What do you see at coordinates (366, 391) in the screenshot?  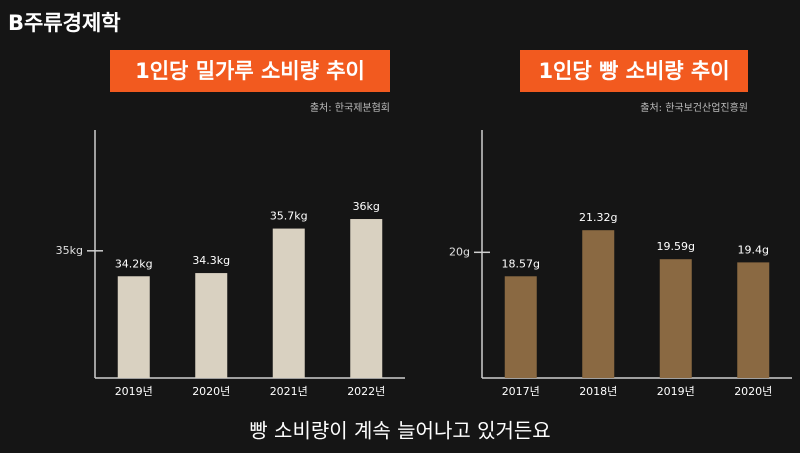 I see `x-tick-label: 2022년` at bounding box center [366, 391].